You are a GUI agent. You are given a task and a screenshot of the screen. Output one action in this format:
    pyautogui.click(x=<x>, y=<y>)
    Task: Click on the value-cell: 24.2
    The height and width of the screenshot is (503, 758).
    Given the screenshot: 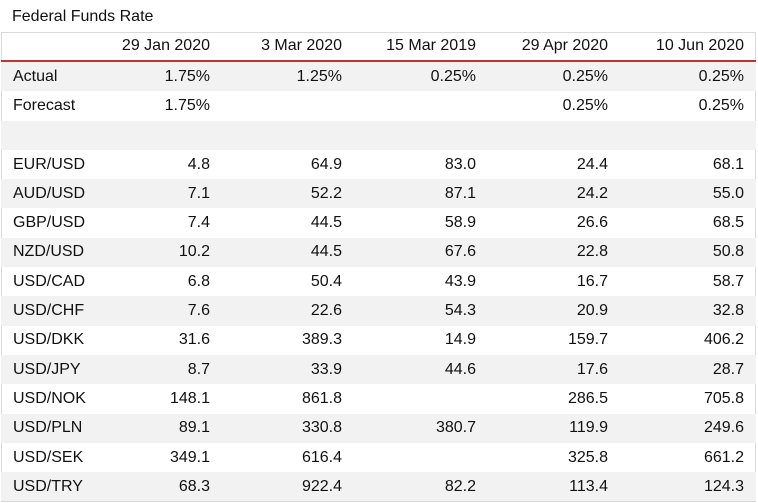 What is the action you would take?
    pyautogui.click(x=554, y=194)
    